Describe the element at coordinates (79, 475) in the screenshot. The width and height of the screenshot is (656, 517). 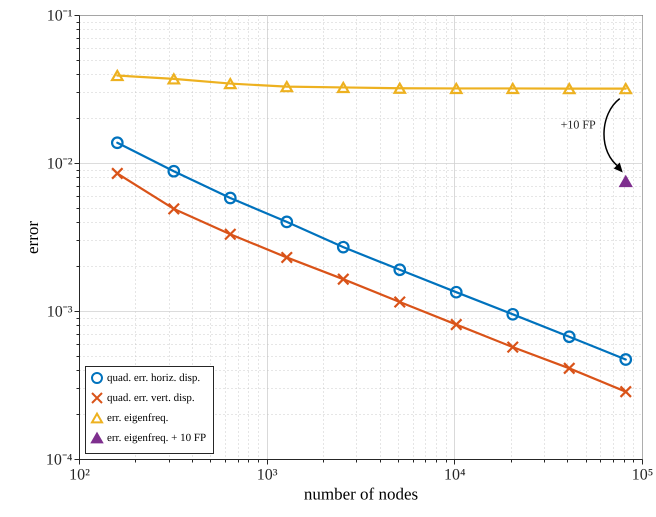
I see `x-tick-label: 10²` at that location.